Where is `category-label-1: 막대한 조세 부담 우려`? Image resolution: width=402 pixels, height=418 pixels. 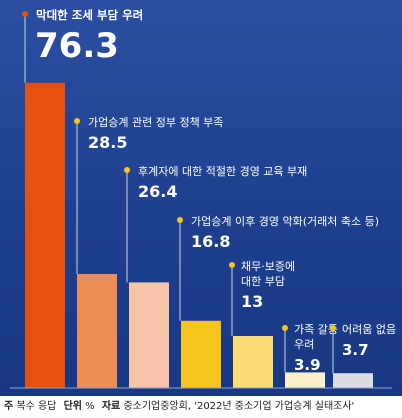
category-label-1: 막대한 조세 부담 우려 is located at coordinates (89, 15).